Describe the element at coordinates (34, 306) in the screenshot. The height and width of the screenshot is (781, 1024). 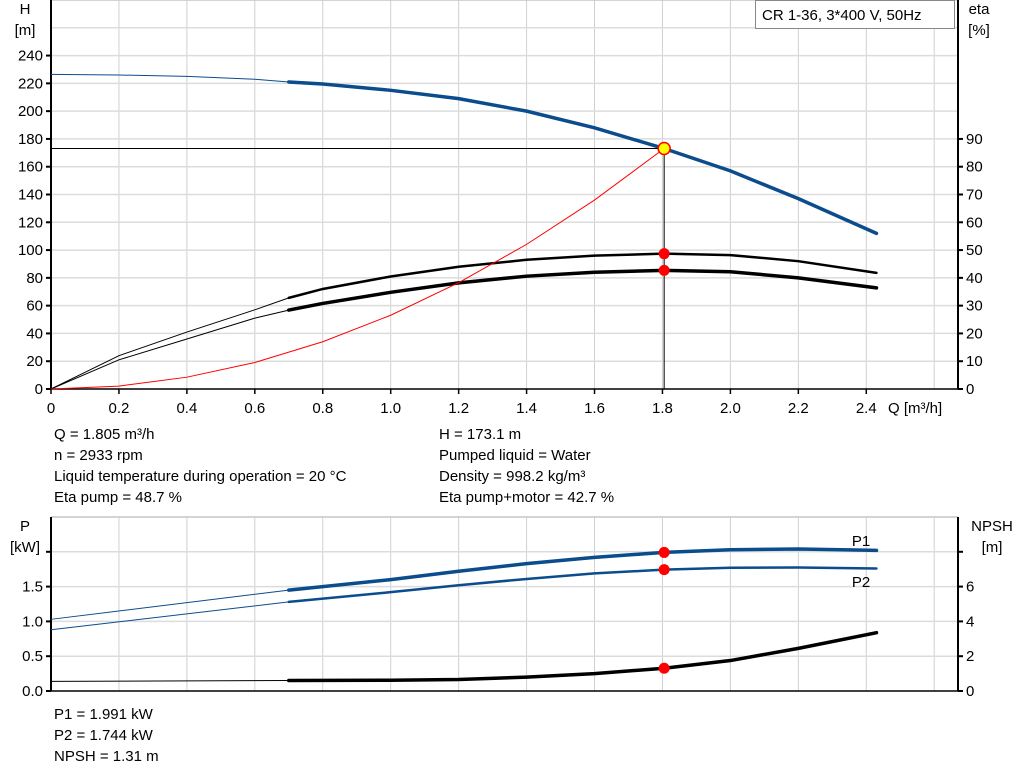
I see `y-left-tick-label: 60` at that location.